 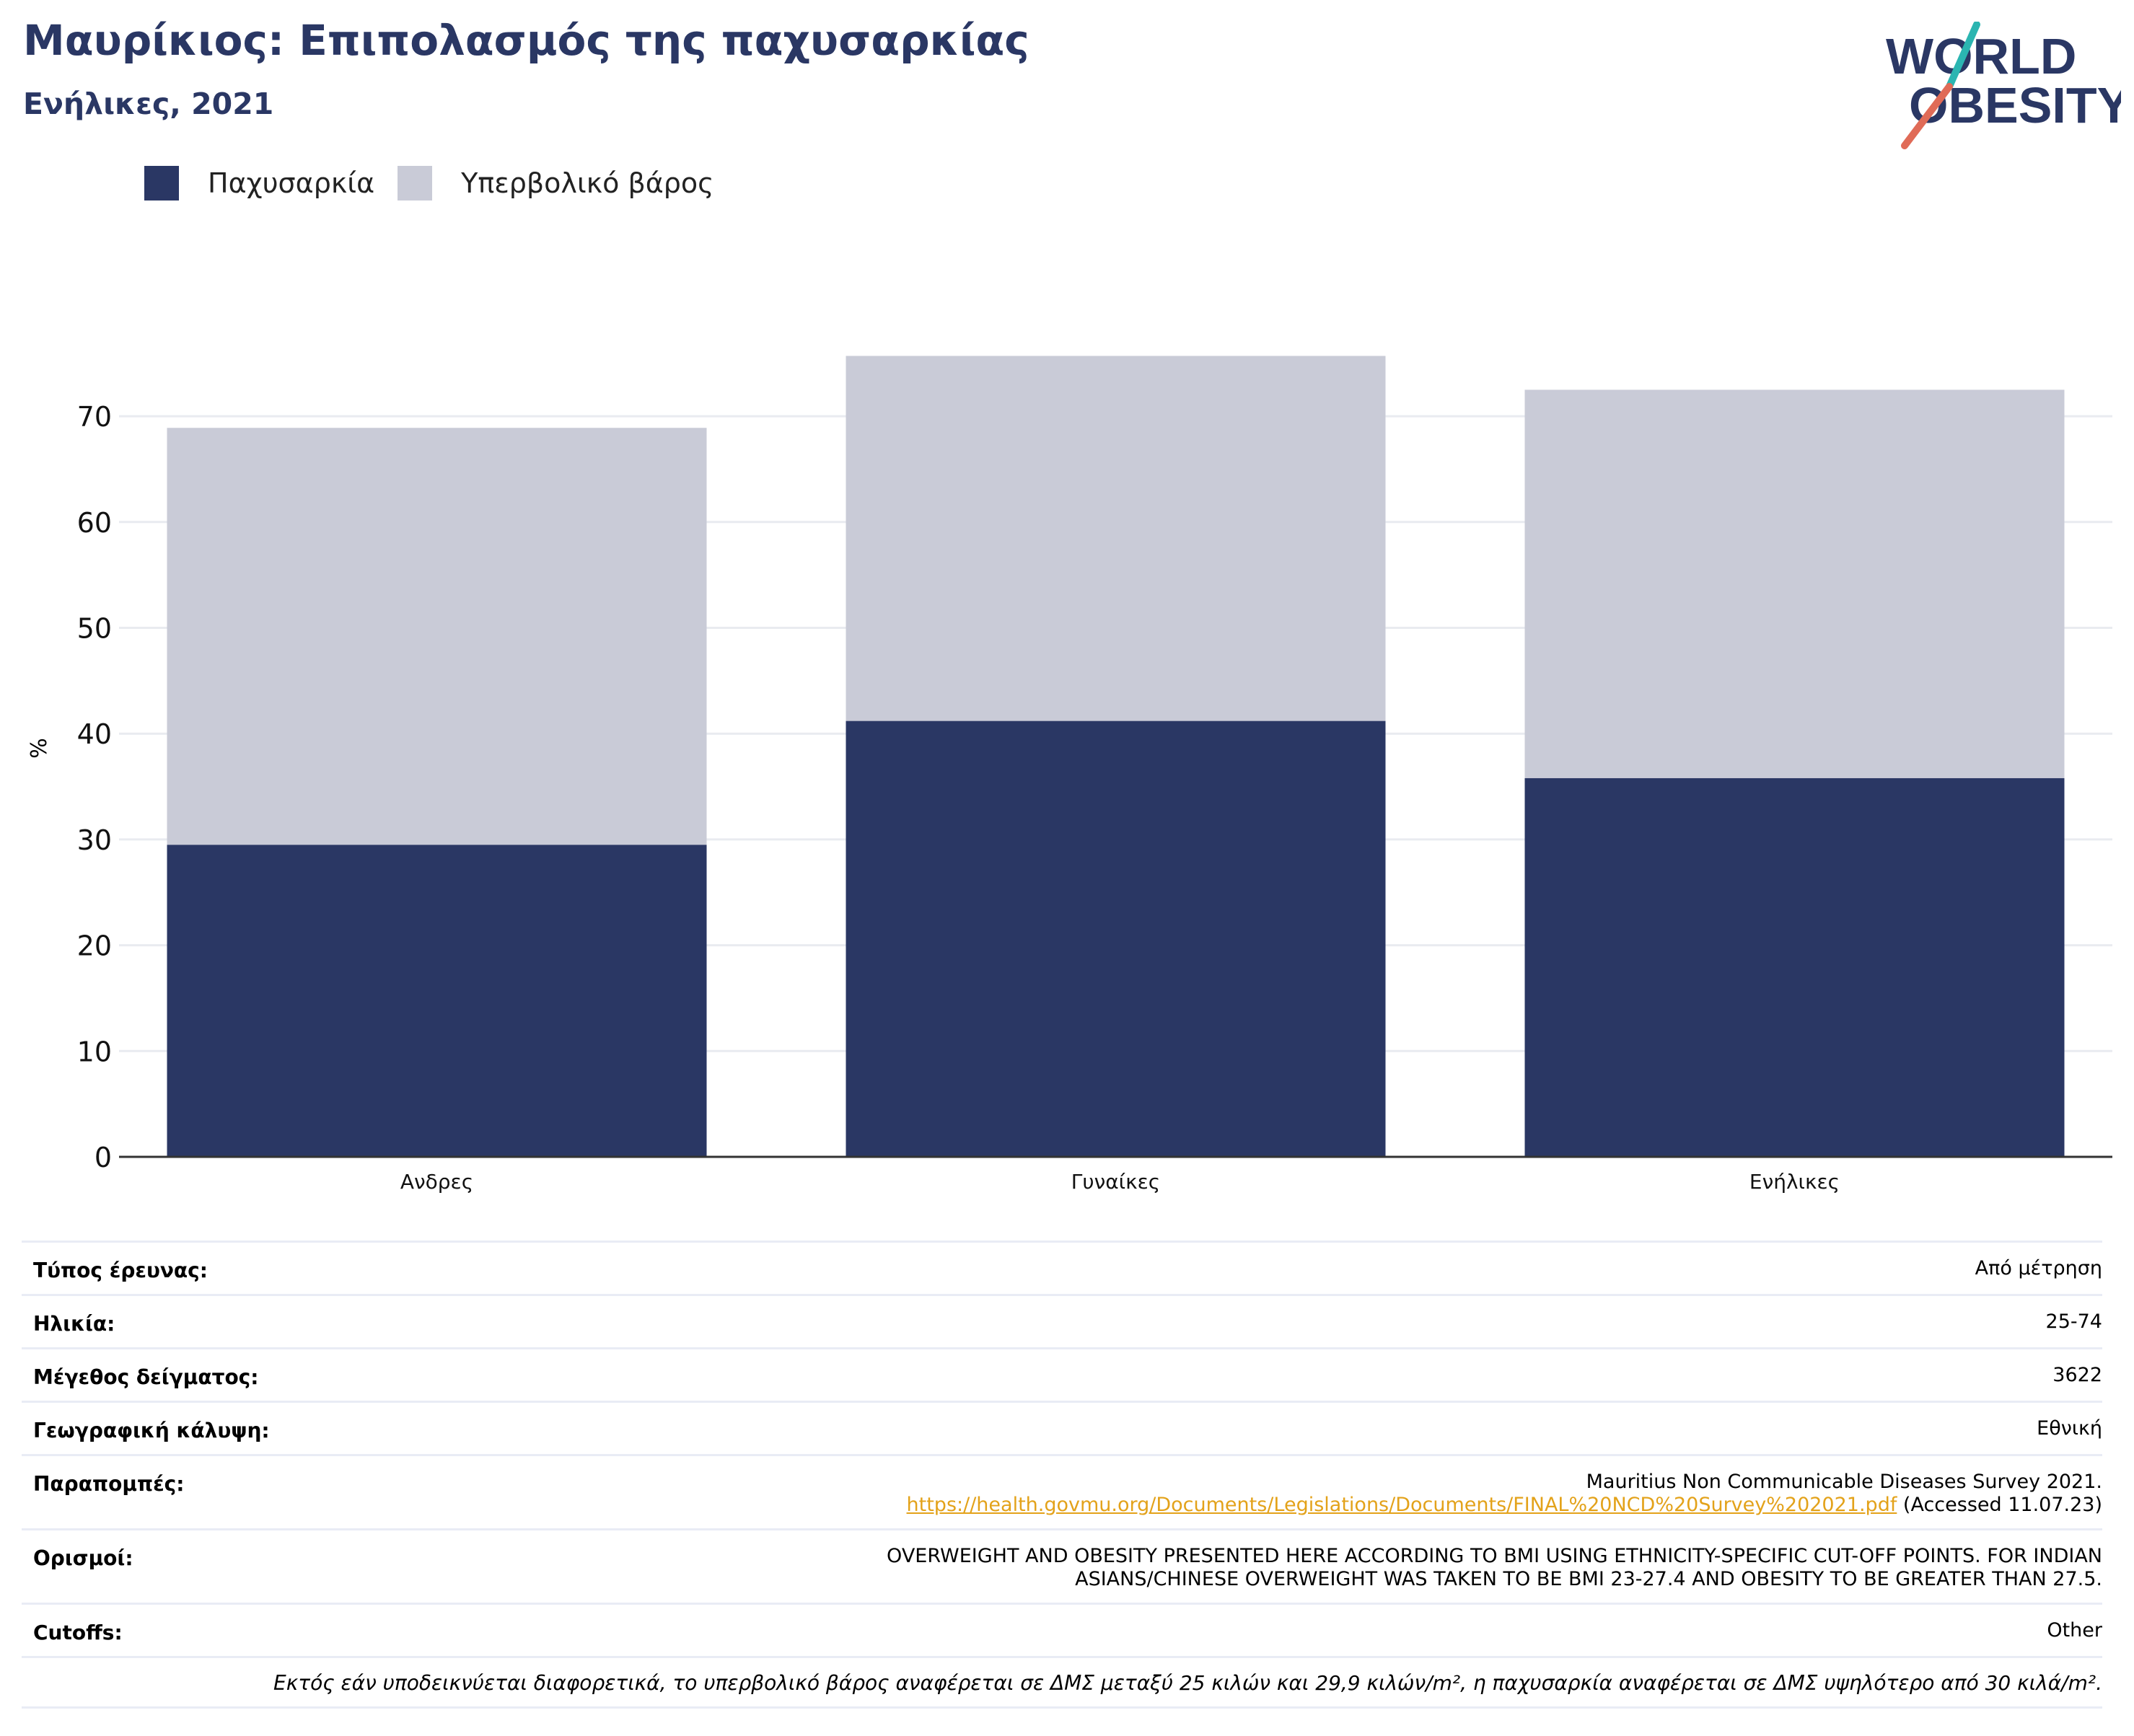 What do you see at coordinates (1115, 1182) in the screenshot?
I see `x-tick-label: Γυναίκες` at bounding box center [1115, 1182].